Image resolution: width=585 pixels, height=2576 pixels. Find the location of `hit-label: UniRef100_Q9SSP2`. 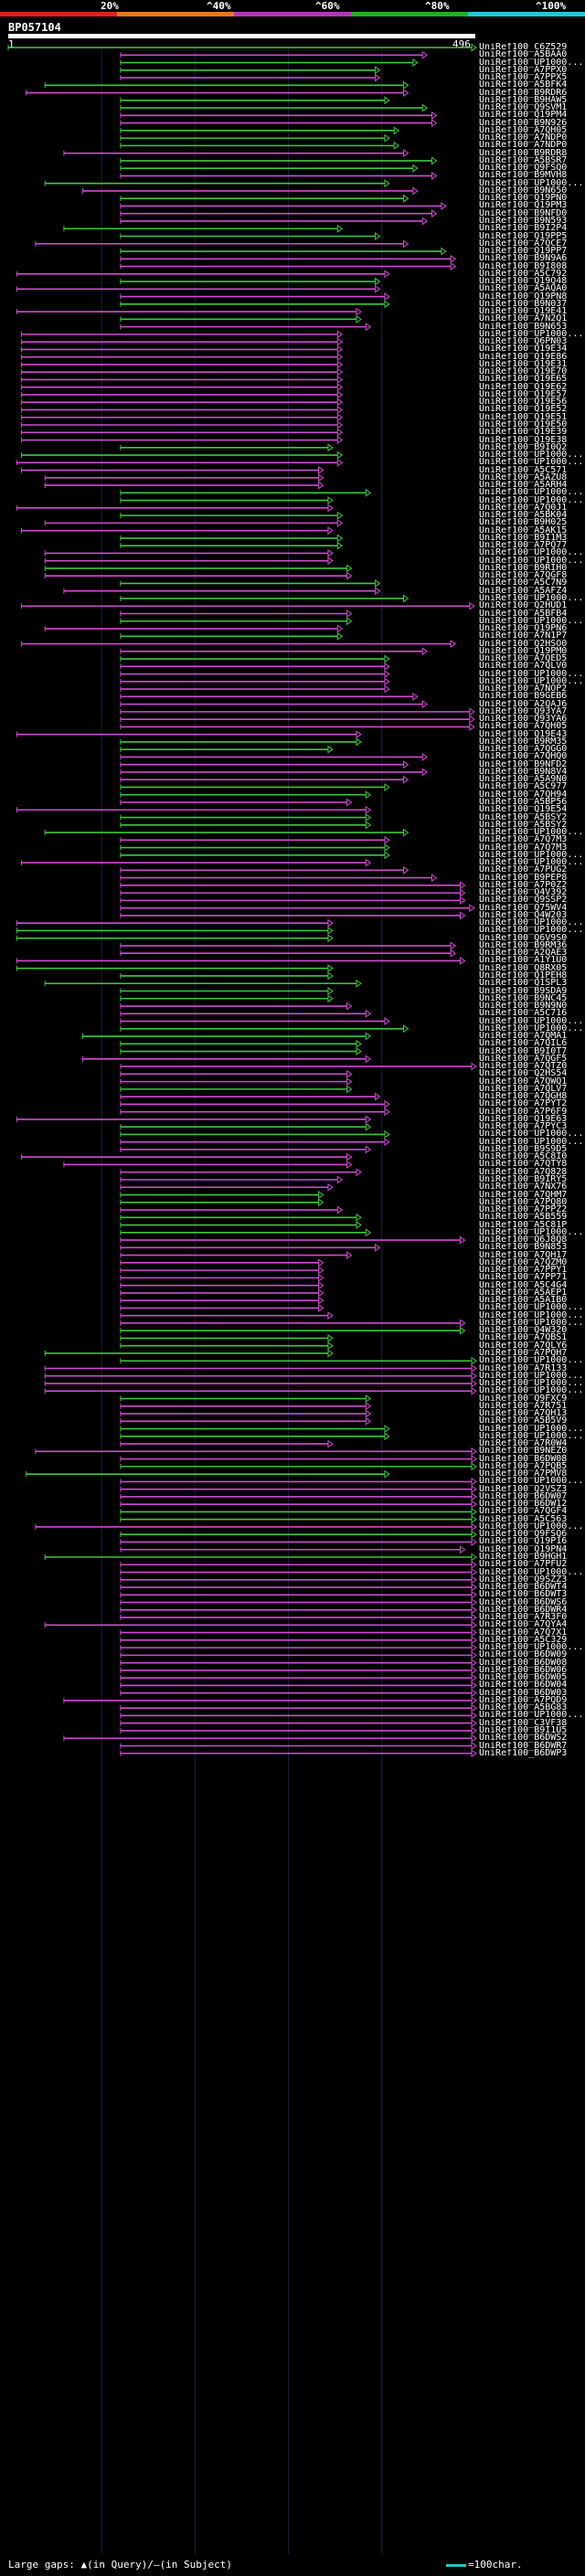

hit-label: UniRef100_Q9SSP2 is located at coordinates (523, 901).